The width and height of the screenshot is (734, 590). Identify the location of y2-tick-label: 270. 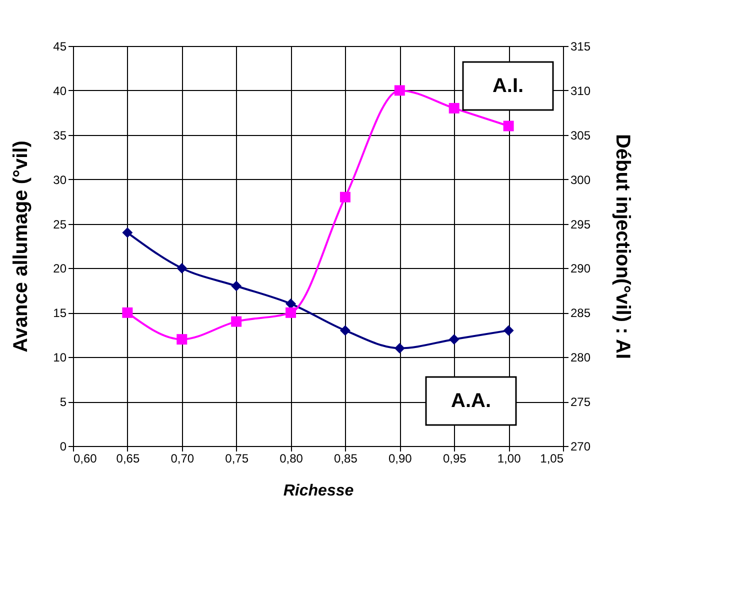
(580, 447).